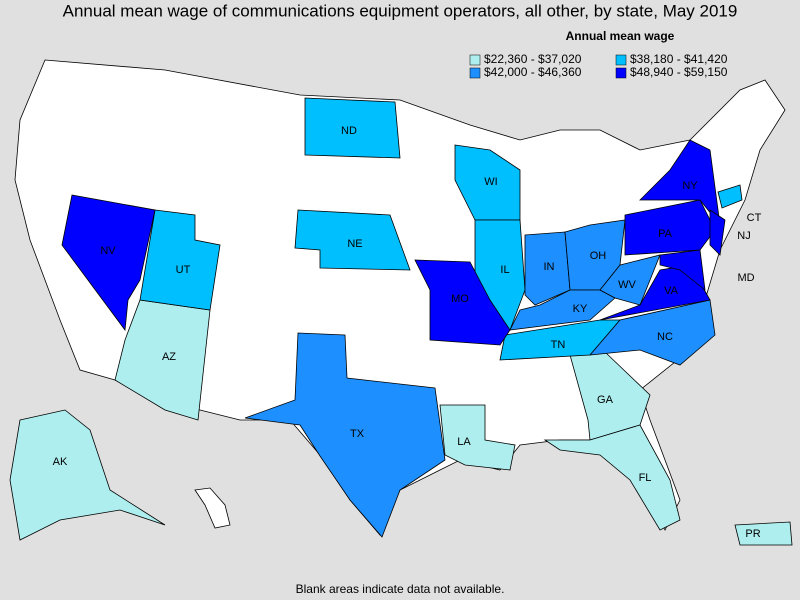 Image resolution: width=800 pixels, height=600 pixels. I want to click on state-label: TX, so click(357, 434).